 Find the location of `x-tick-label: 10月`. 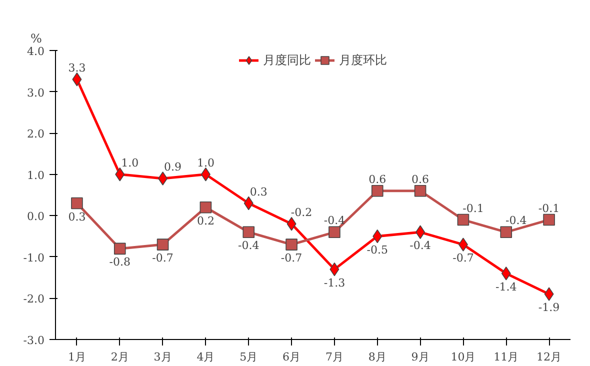

x-tick-label: 10月 is located at coordinates (463, 357).